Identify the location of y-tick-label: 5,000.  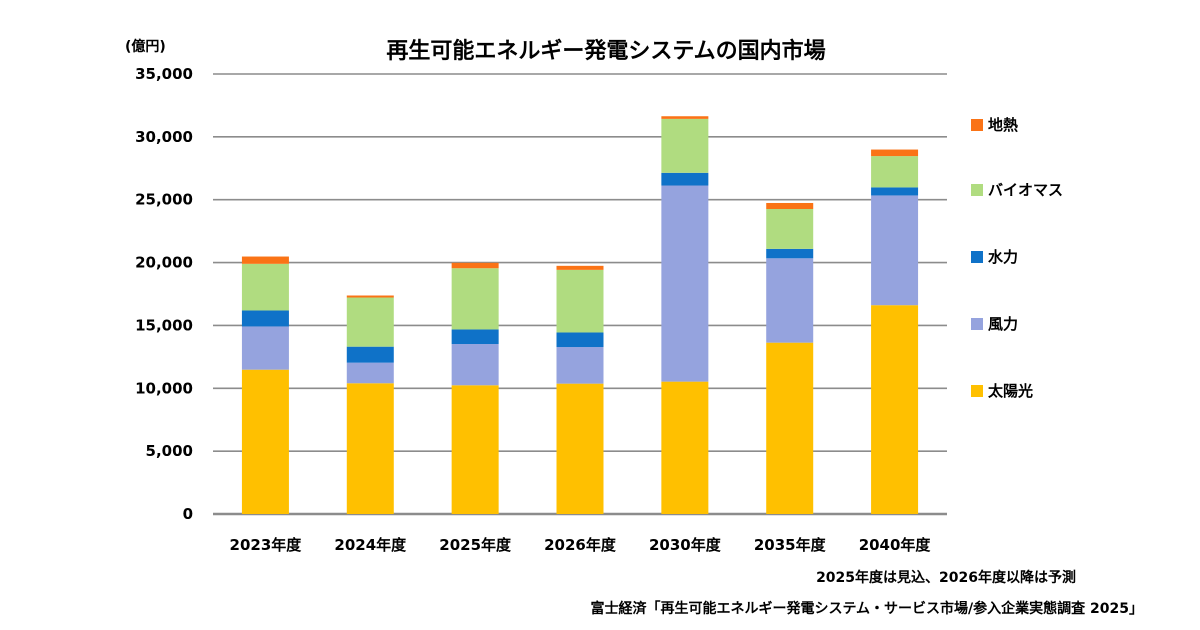
(169, 451).